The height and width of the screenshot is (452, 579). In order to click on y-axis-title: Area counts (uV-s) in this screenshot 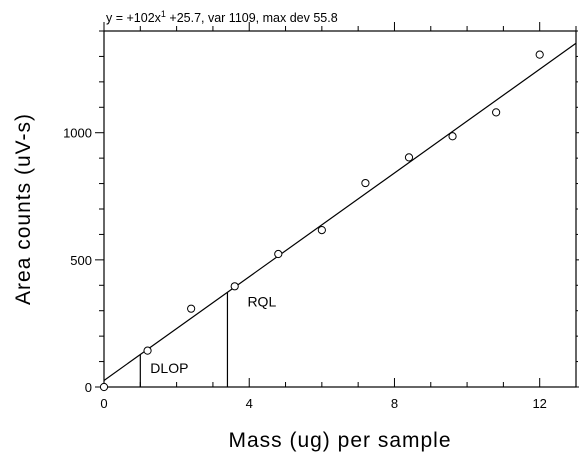, I will do `click(23, 209)`.